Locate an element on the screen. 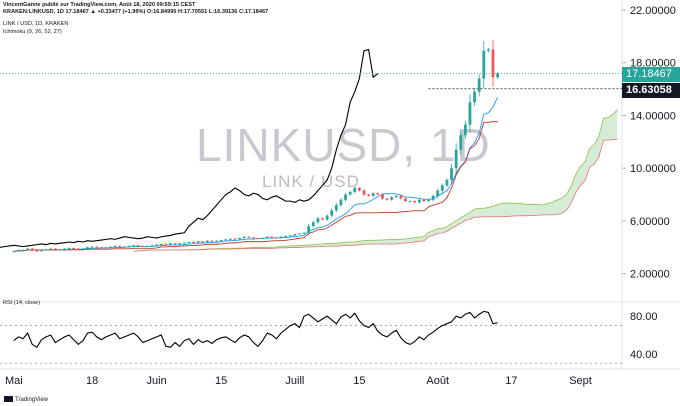  indicator-line: Ichimoku (9, 26, 52, 27) is located at coordinates (32, 32).